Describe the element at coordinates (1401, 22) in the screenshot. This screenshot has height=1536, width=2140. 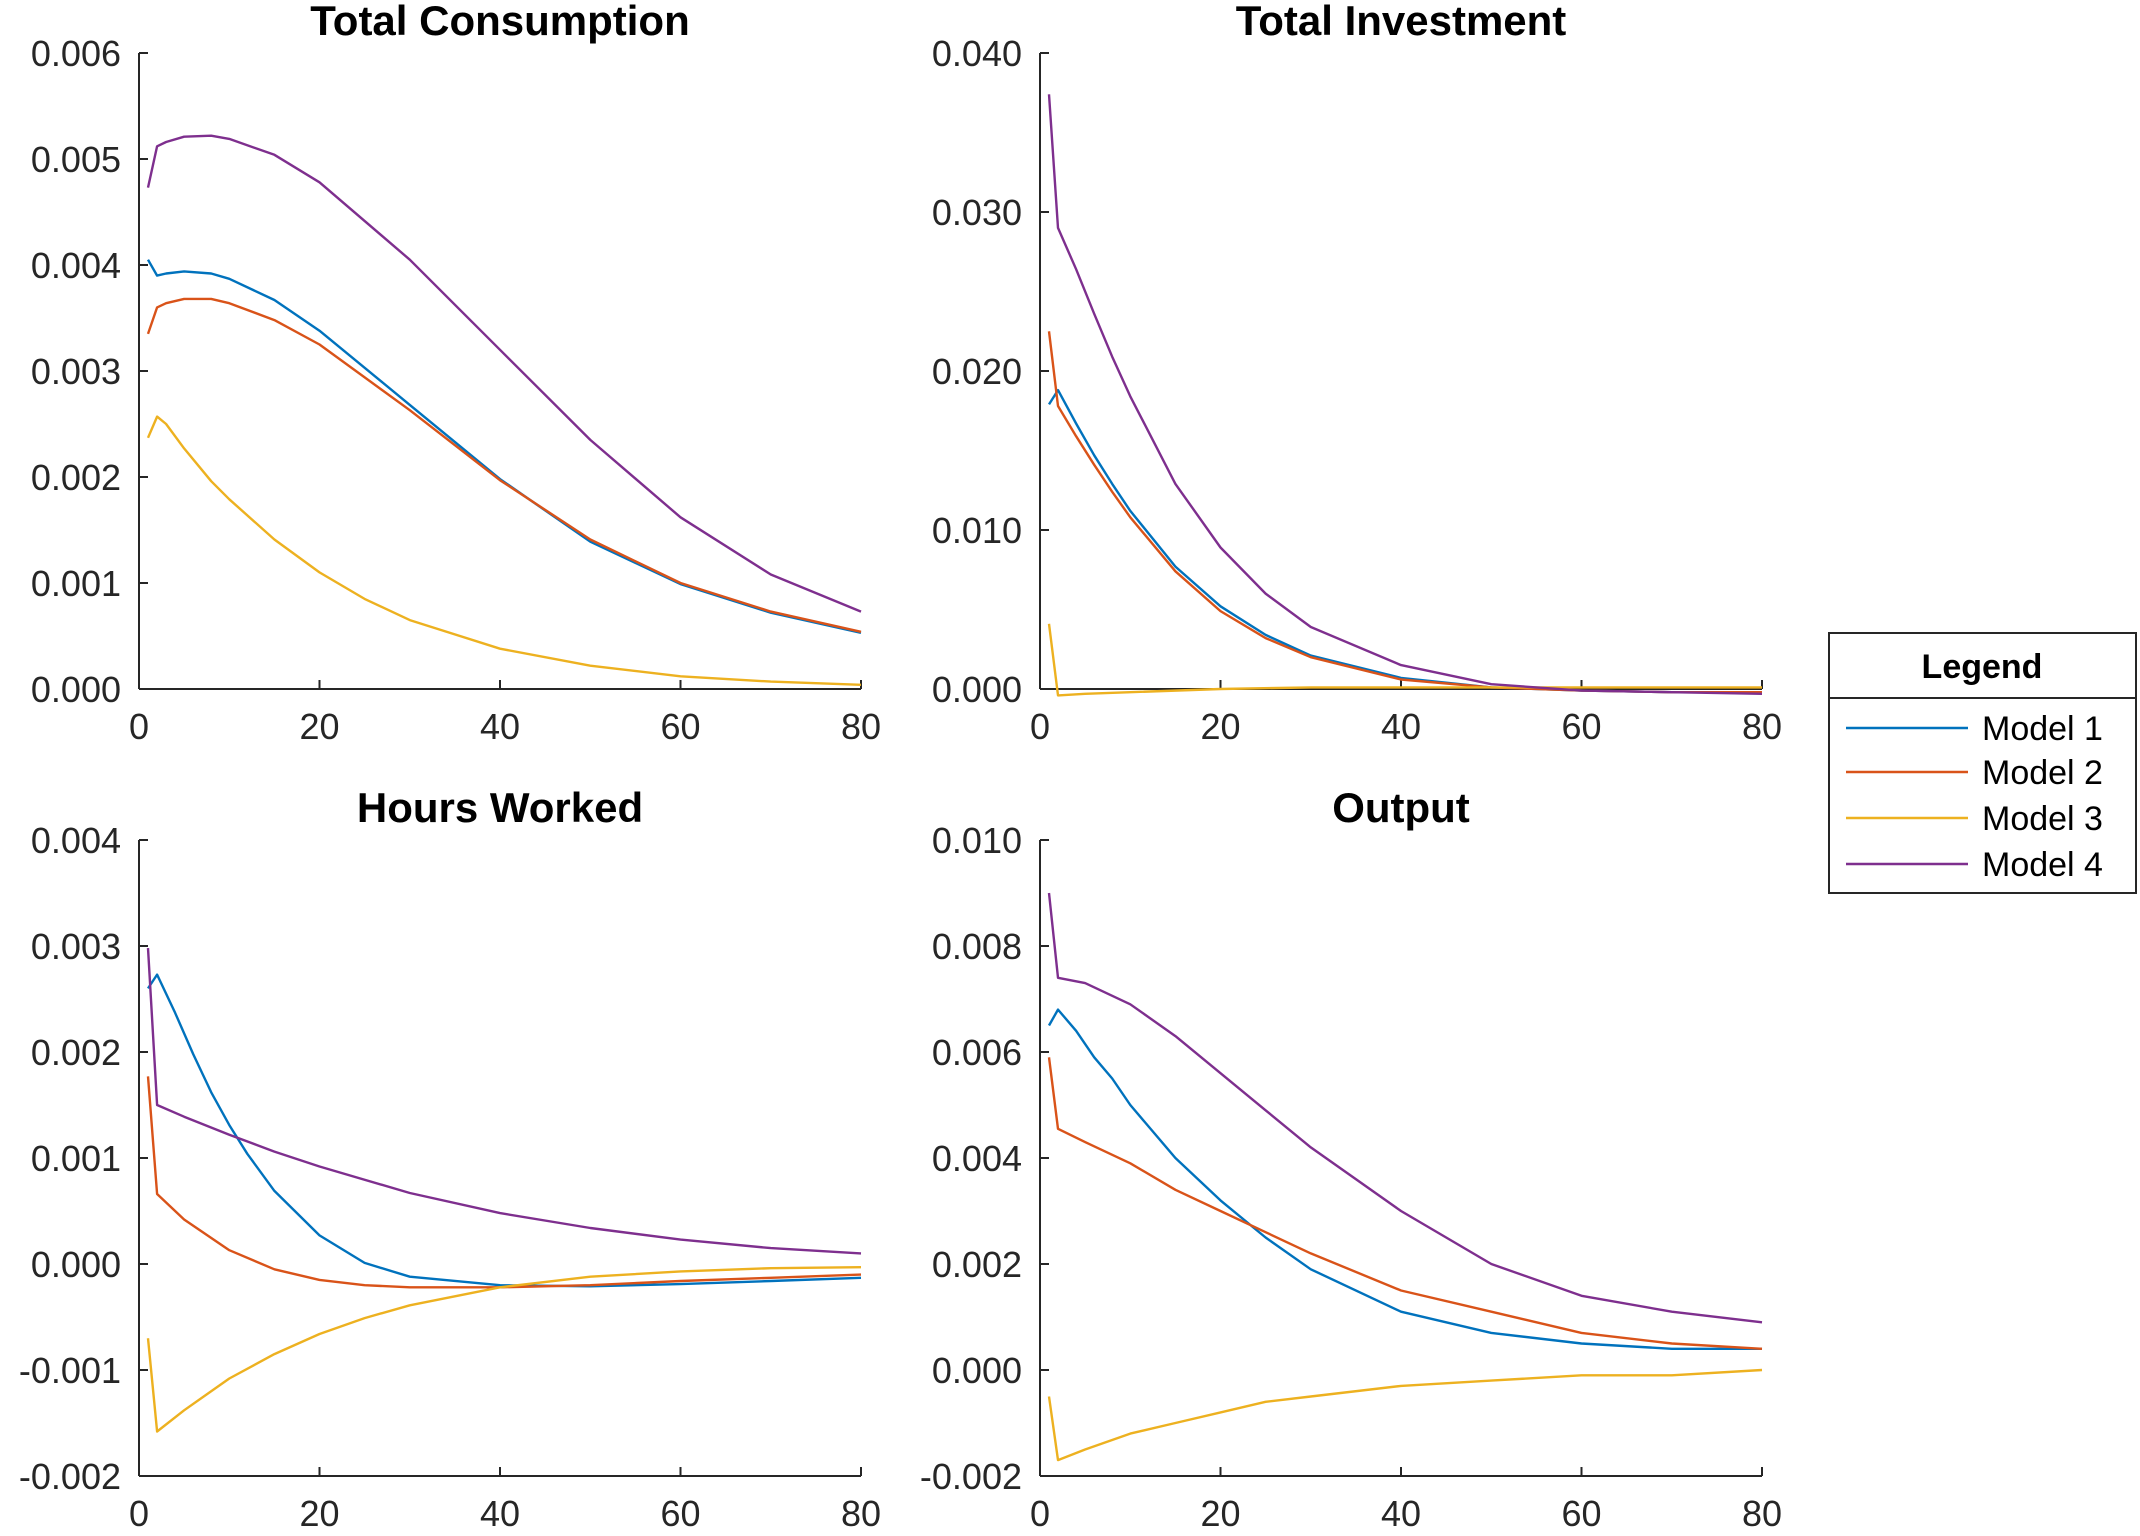
I see `panel-title: Total Investment` at that location.